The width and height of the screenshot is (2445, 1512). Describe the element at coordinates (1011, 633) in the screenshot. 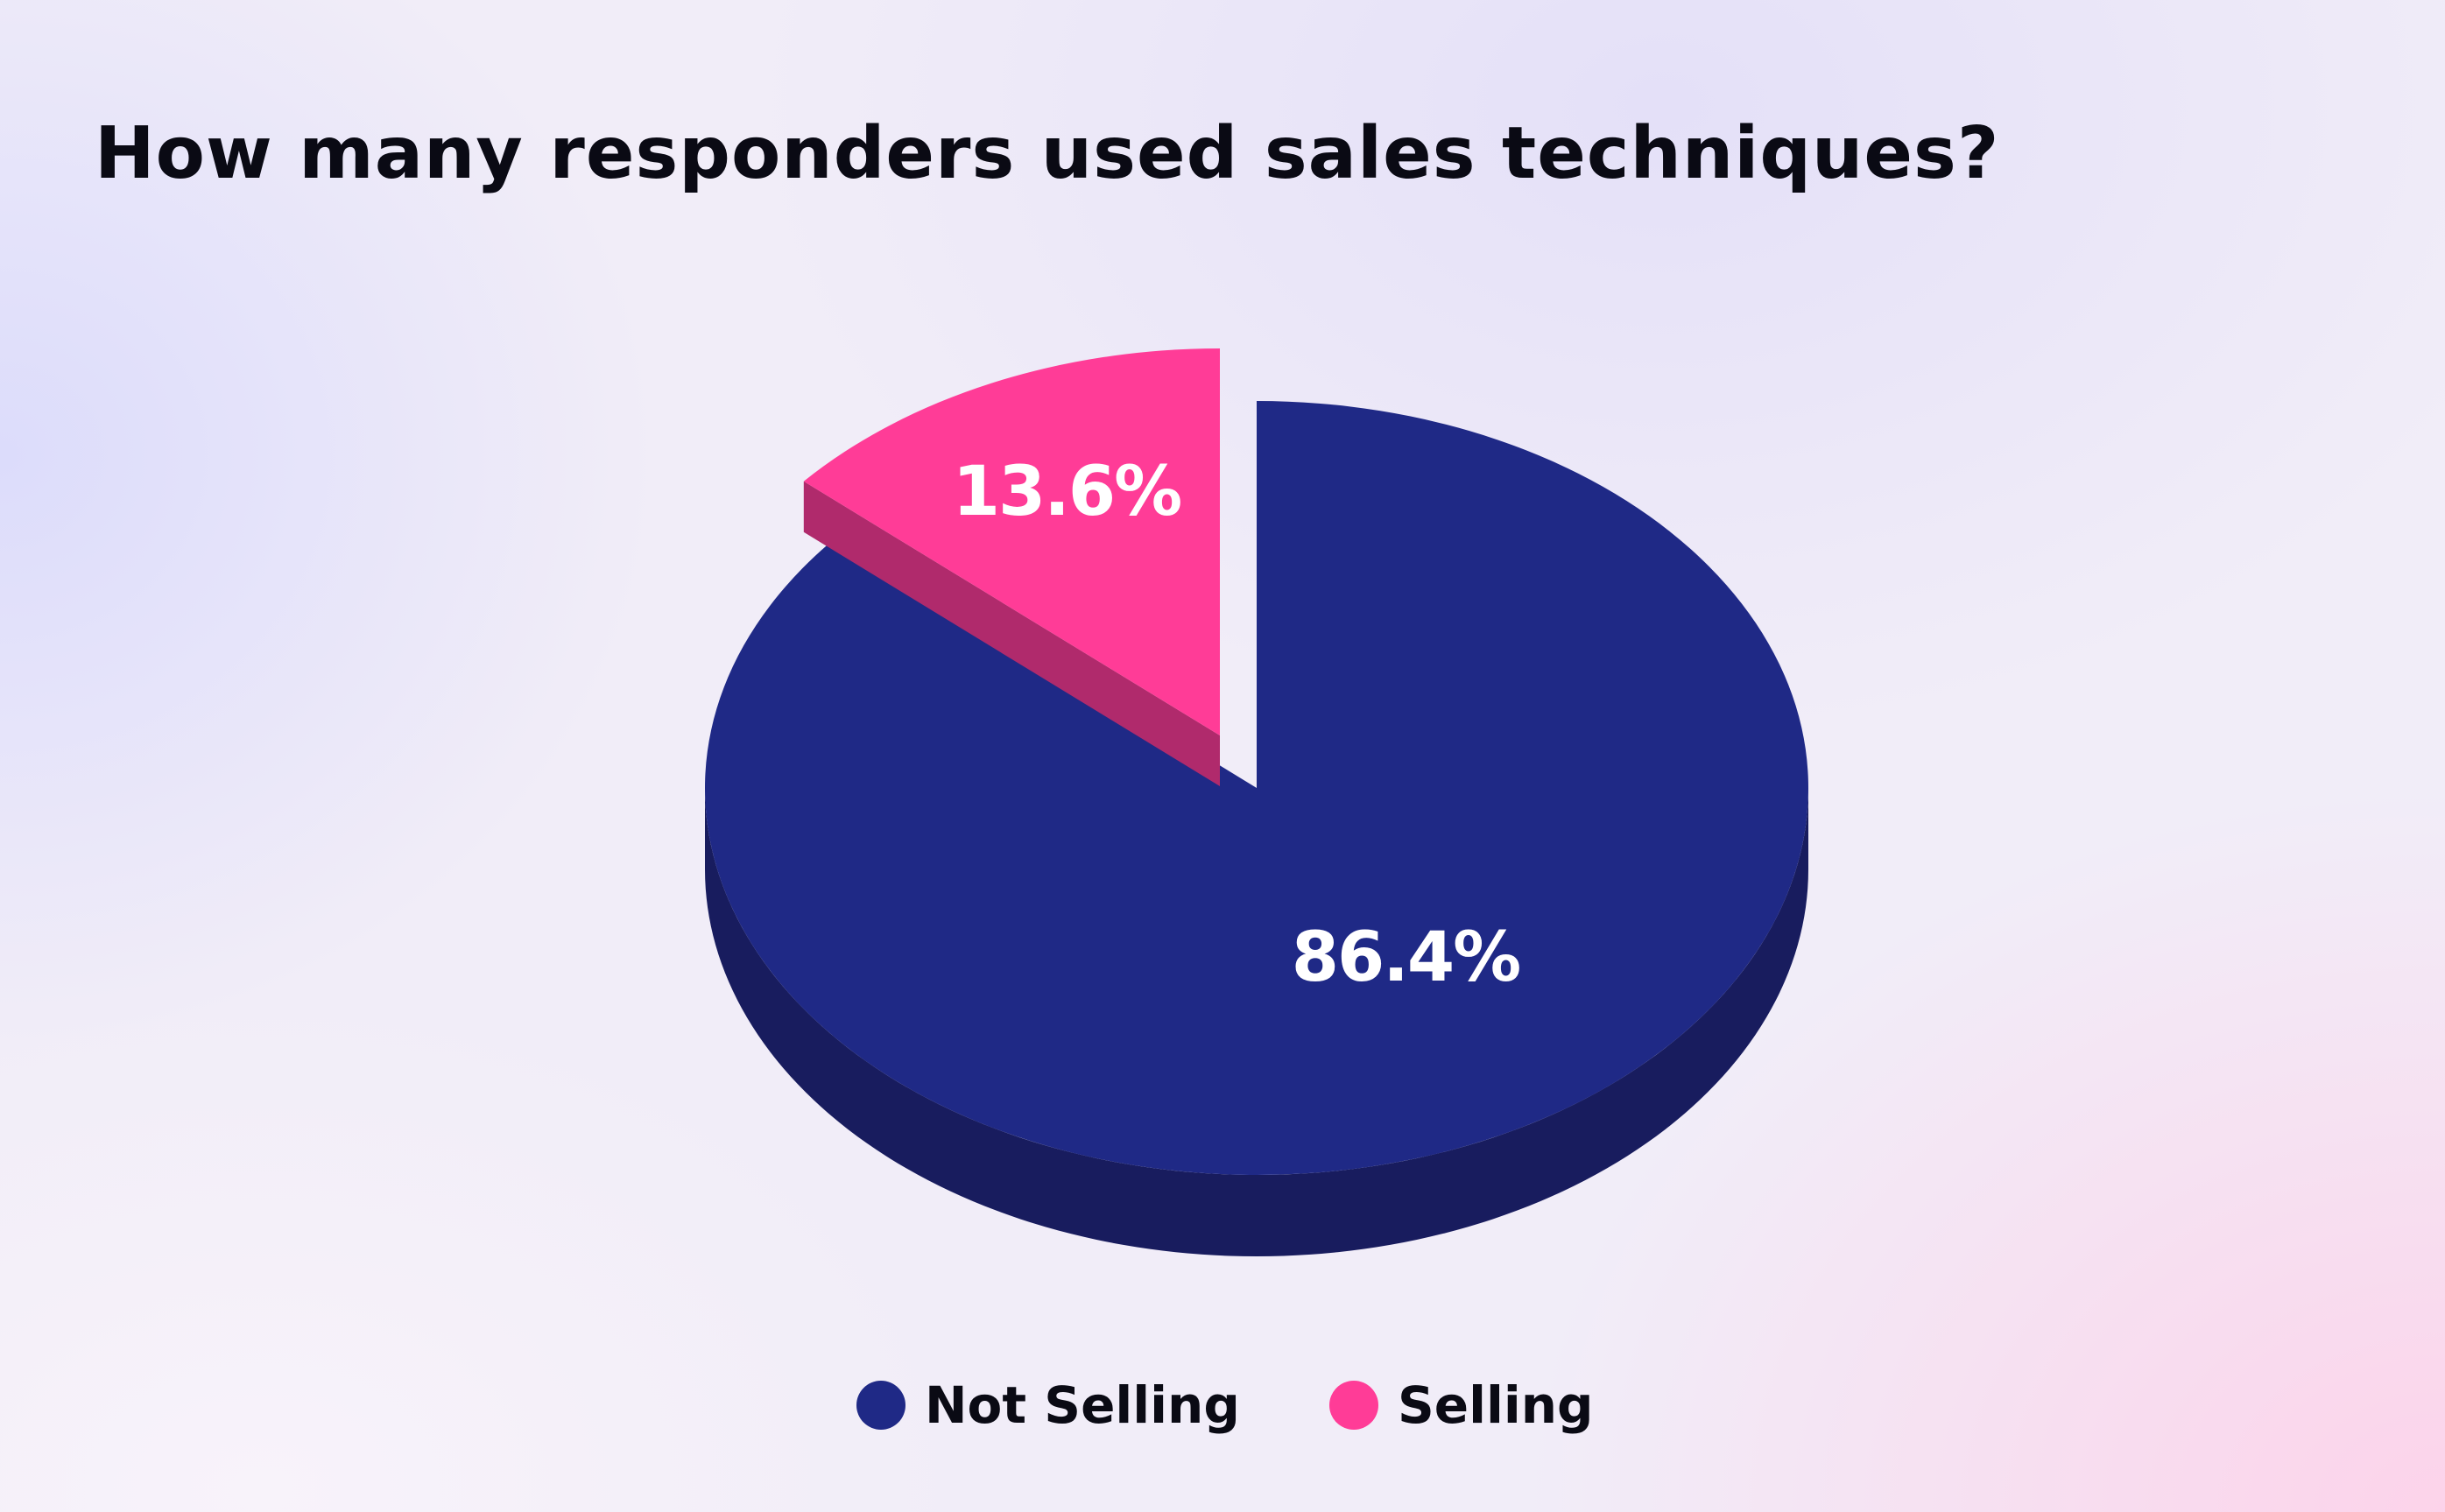

I see `slice-selling-cut-face` at that location.